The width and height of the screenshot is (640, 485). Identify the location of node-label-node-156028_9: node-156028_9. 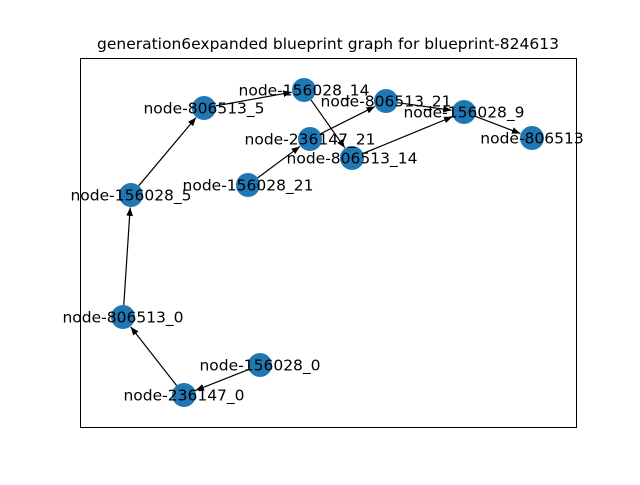
(463, 113).